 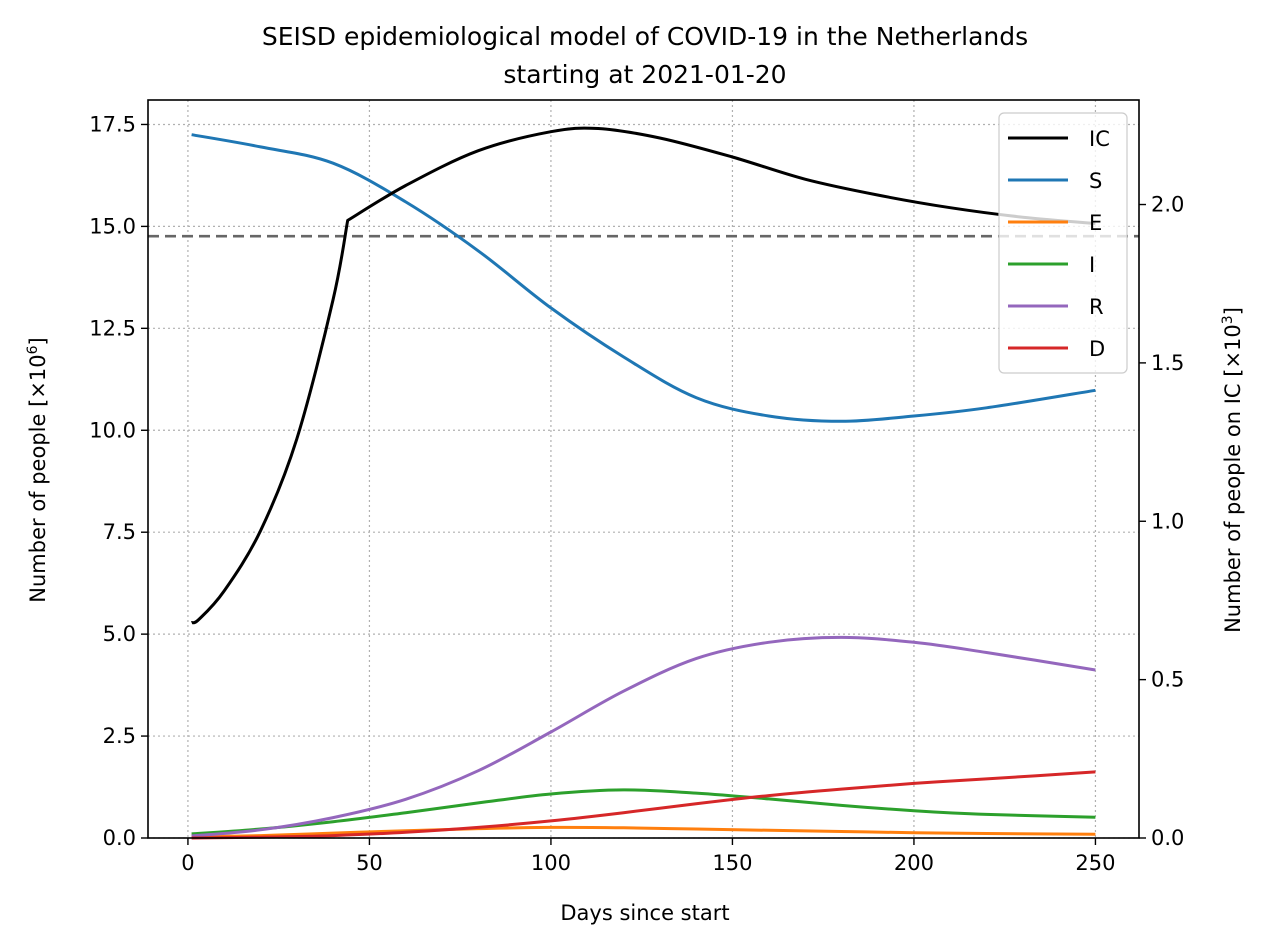 I want to click on y-tick-label: 10.0, so click(x=112, y=430).